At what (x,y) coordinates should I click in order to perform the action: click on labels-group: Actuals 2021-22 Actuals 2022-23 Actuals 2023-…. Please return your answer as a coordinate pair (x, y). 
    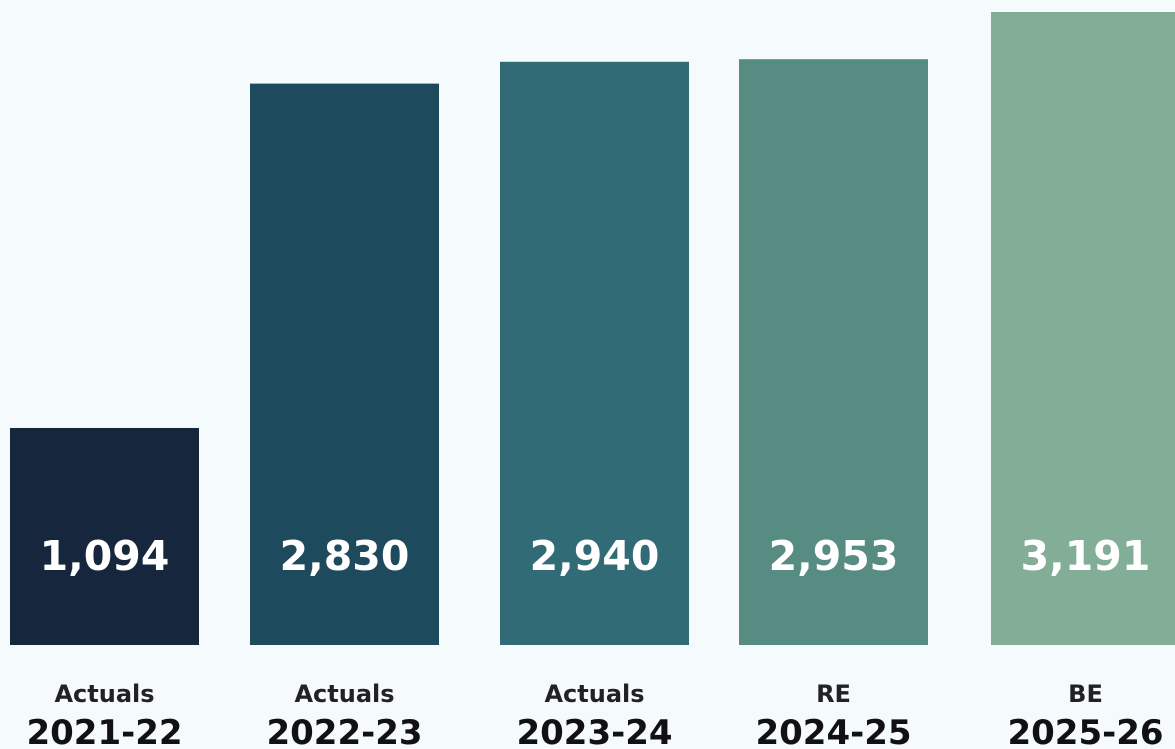
    Looking at the image, I should click on (594, 714).